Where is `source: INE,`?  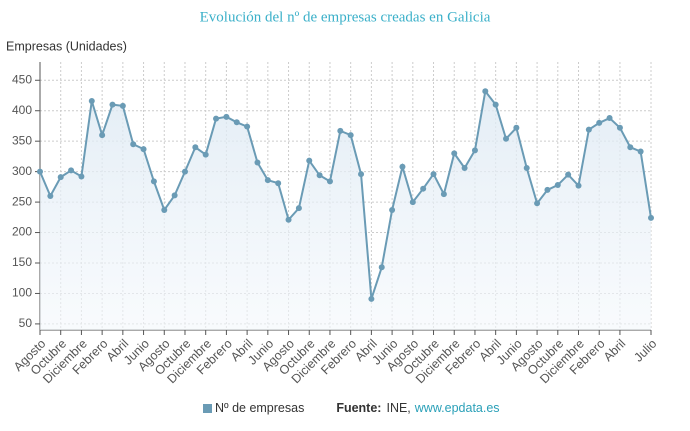 source: INE, is located at coordinates (398, 408).